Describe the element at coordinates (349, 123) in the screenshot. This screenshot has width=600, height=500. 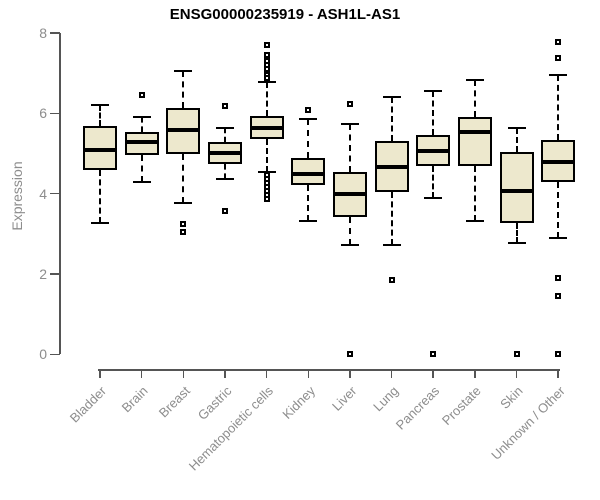
I see `whisker-cap-upper-liver` at that location.